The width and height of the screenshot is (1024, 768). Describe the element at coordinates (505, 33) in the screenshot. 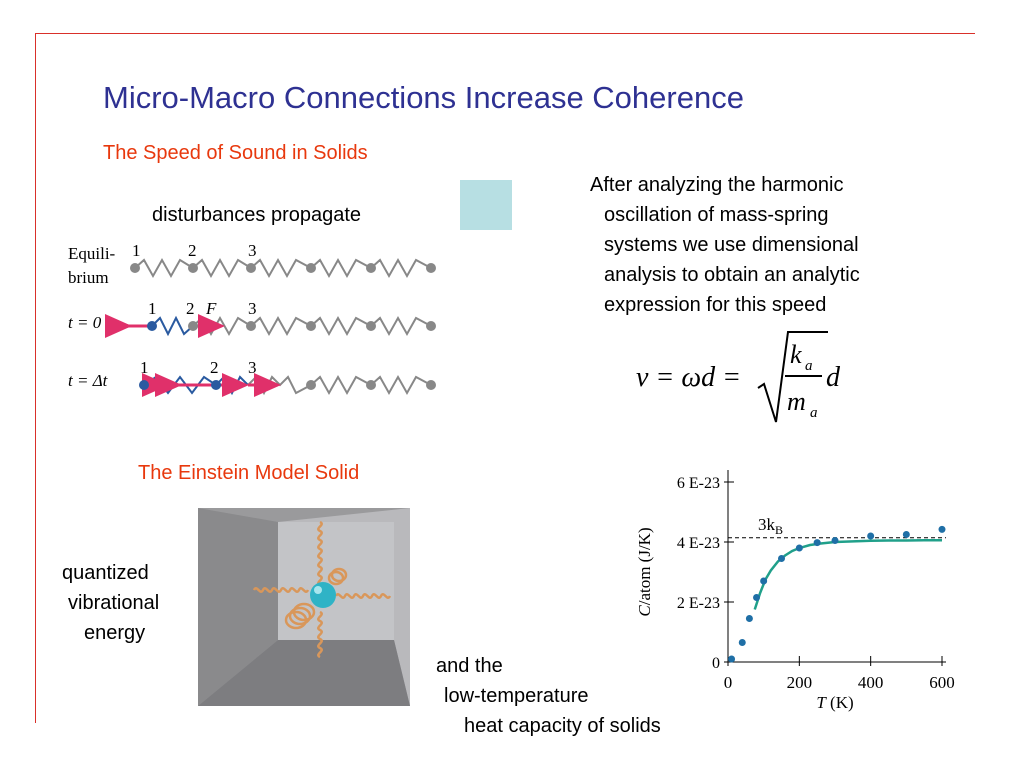

I see `top-rule` at that location.